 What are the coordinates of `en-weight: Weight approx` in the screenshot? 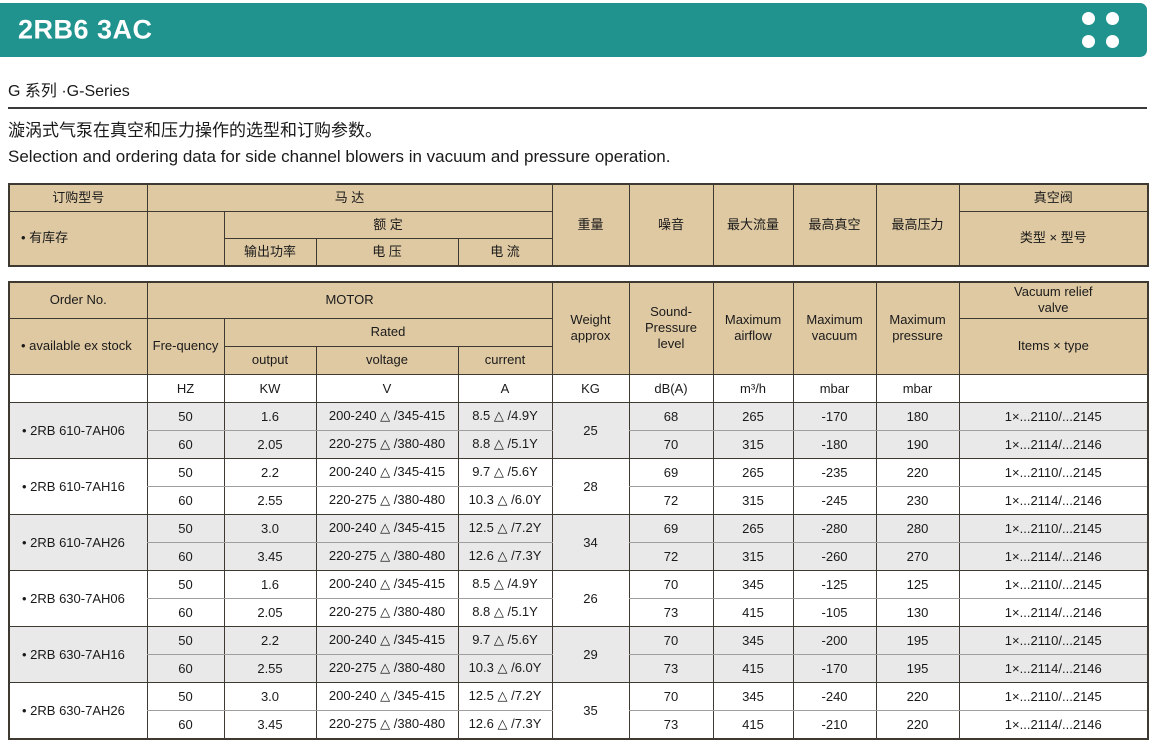 It's located at (590, 328).